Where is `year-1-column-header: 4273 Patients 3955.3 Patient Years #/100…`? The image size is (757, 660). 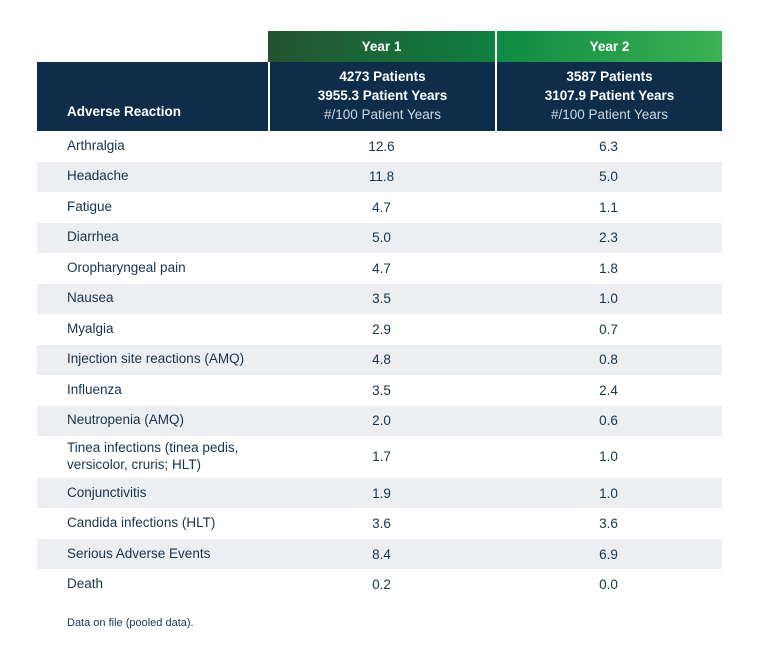 year-1-column-header: 4273 Patients 3955.3 Patient Years #/100… is located at coordinates (381, 96).